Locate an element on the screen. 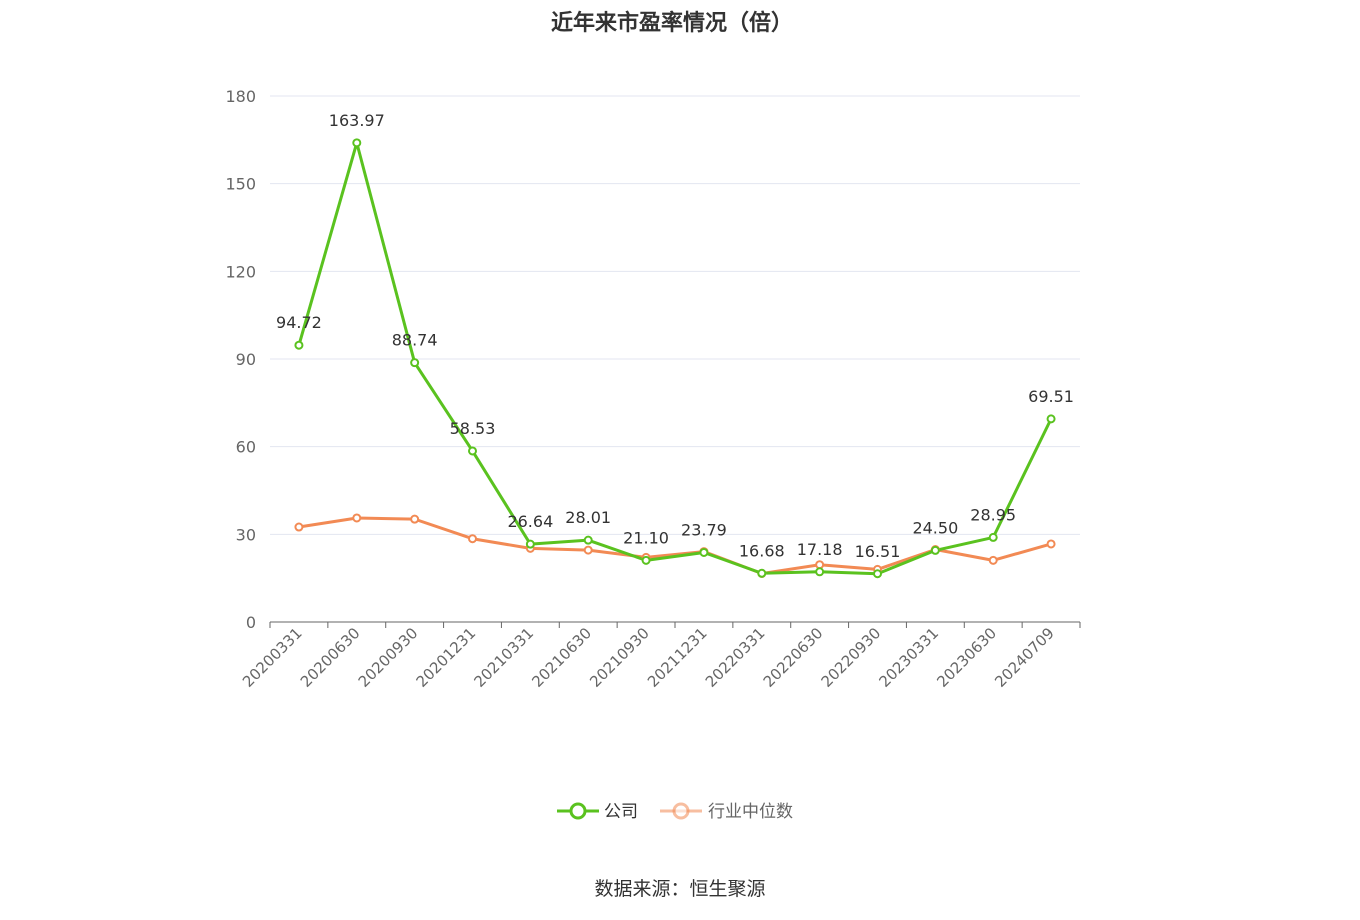  company-data-label: 16.68 is located at coordinates (762, 550).